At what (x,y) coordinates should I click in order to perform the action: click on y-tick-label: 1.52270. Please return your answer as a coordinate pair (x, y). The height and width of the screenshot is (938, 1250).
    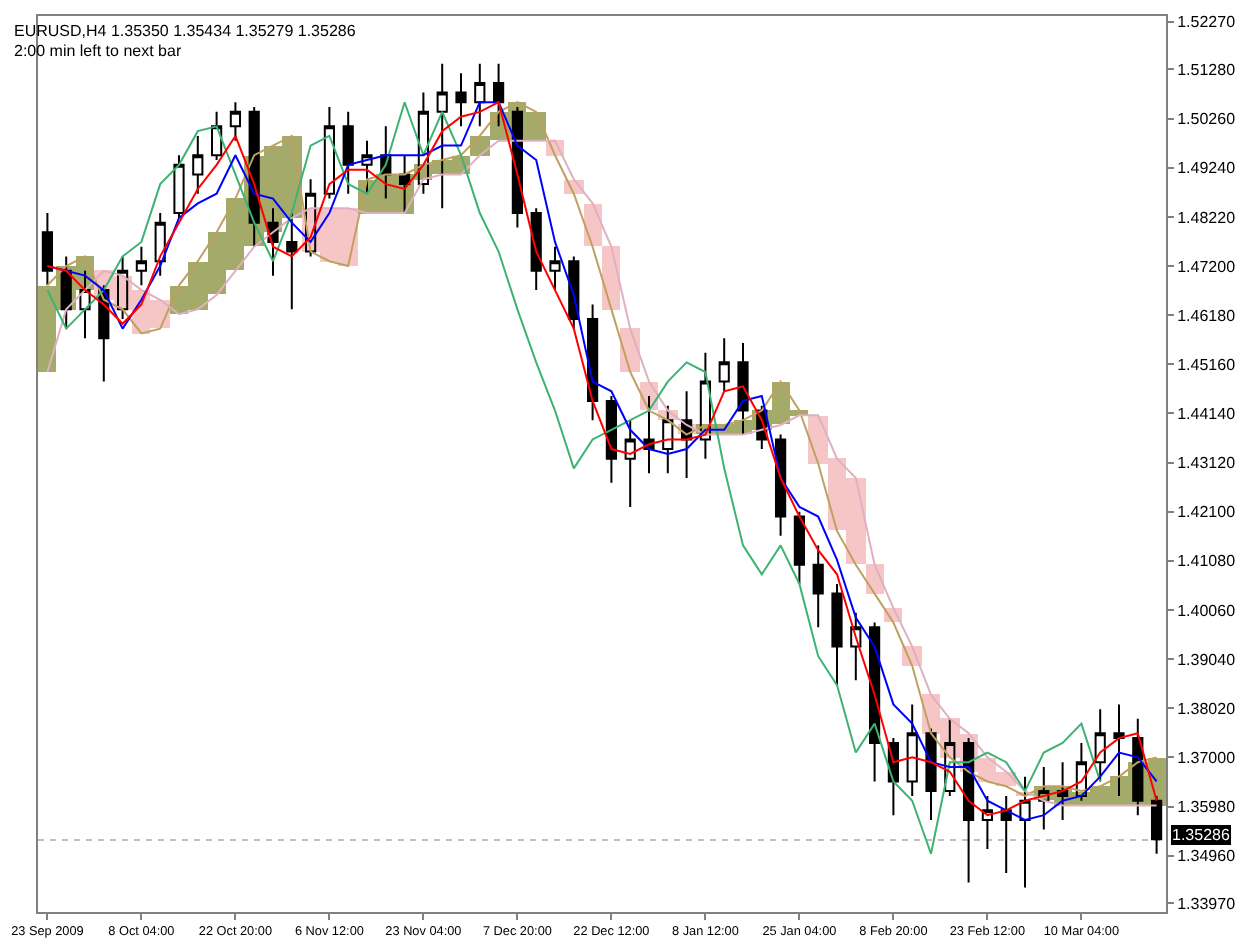
    Looking at the image, I should click on (1207, 22).